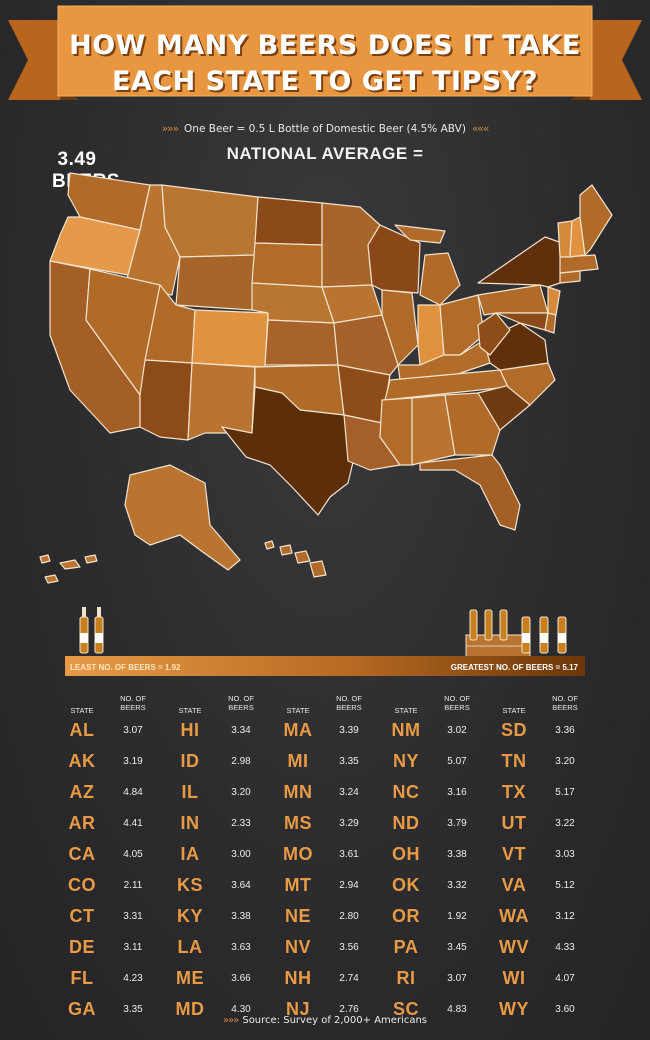 The height and width of the screenshot is (1040, 650). I want to click on state-abbr: MI, so click(298, 761).